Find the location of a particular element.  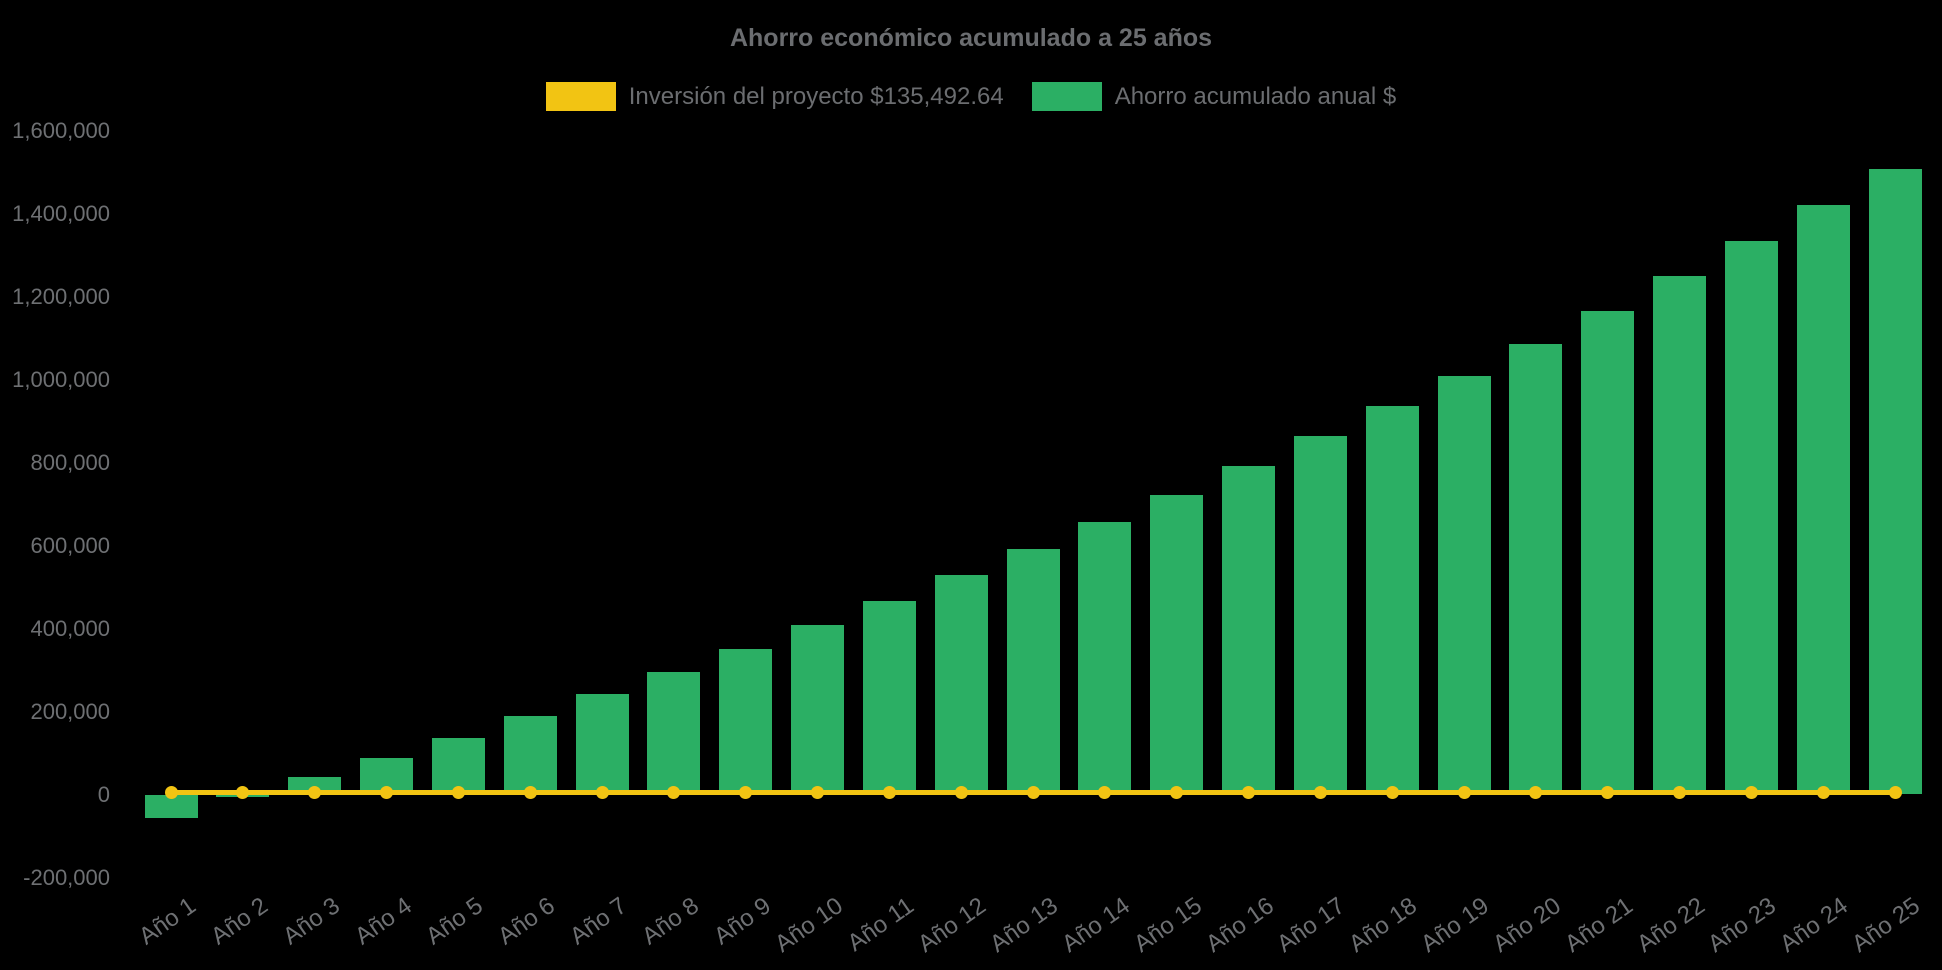

y-tick-label: 0 is located at coordinates (103, 794).